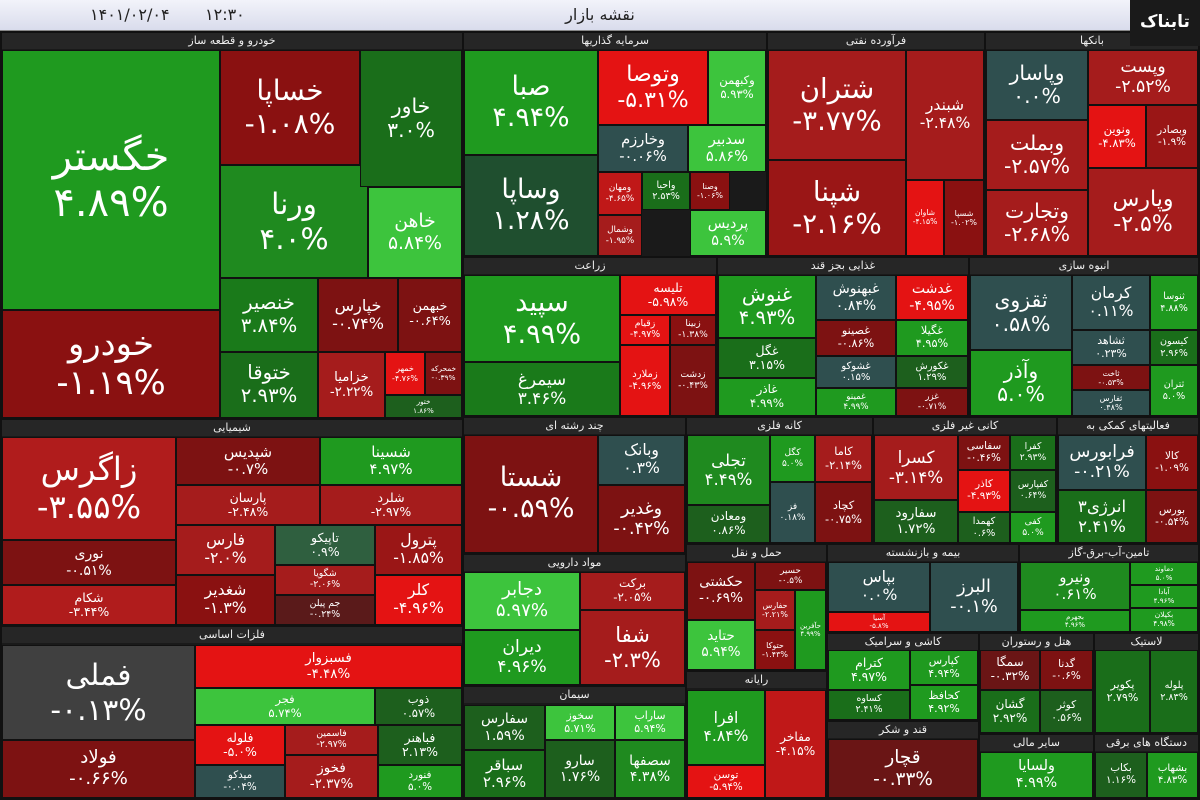  I want to click on stock-tile: غصینو -۰.۸۶%, so click(856, 338).